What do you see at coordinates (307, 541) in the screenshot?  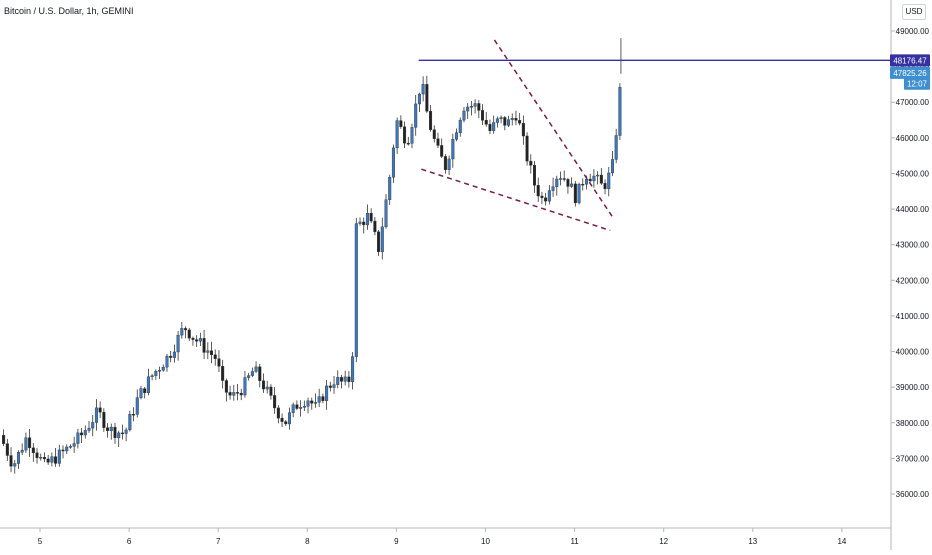 I see `time-tick-label: 8` at bounding box center [307, 541].